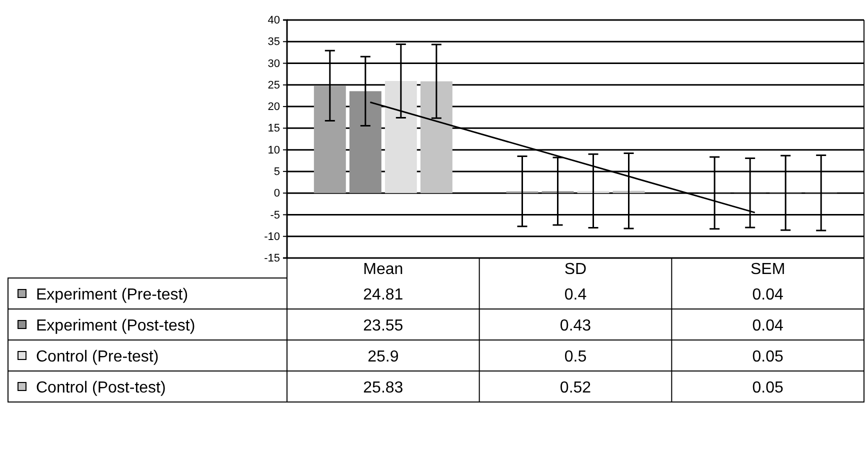 This screenshot has height=456, width=866. What do you see at coordinates (274, 20) in the screenshot?
I see `y-tick-label: 40` at bounding box center [274, 20].